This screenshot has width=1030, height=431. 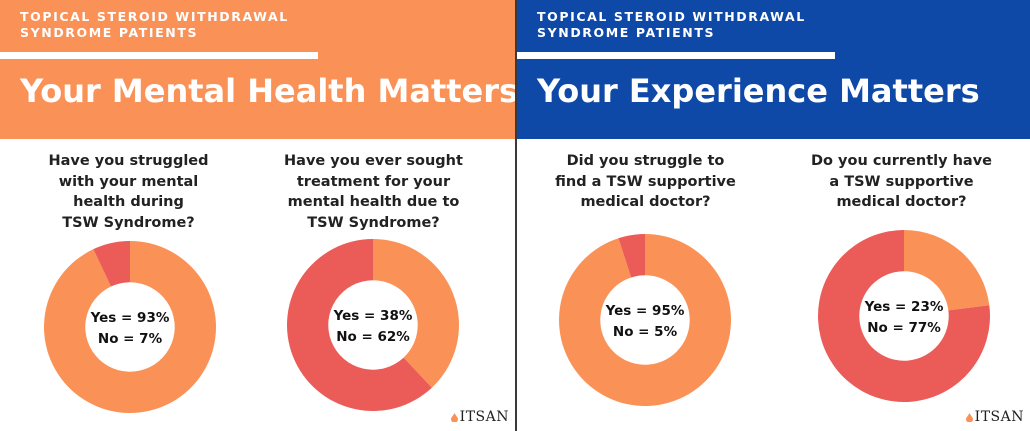 I want to click on question-line: find a TSW supportive, so click(x=645, y=181).